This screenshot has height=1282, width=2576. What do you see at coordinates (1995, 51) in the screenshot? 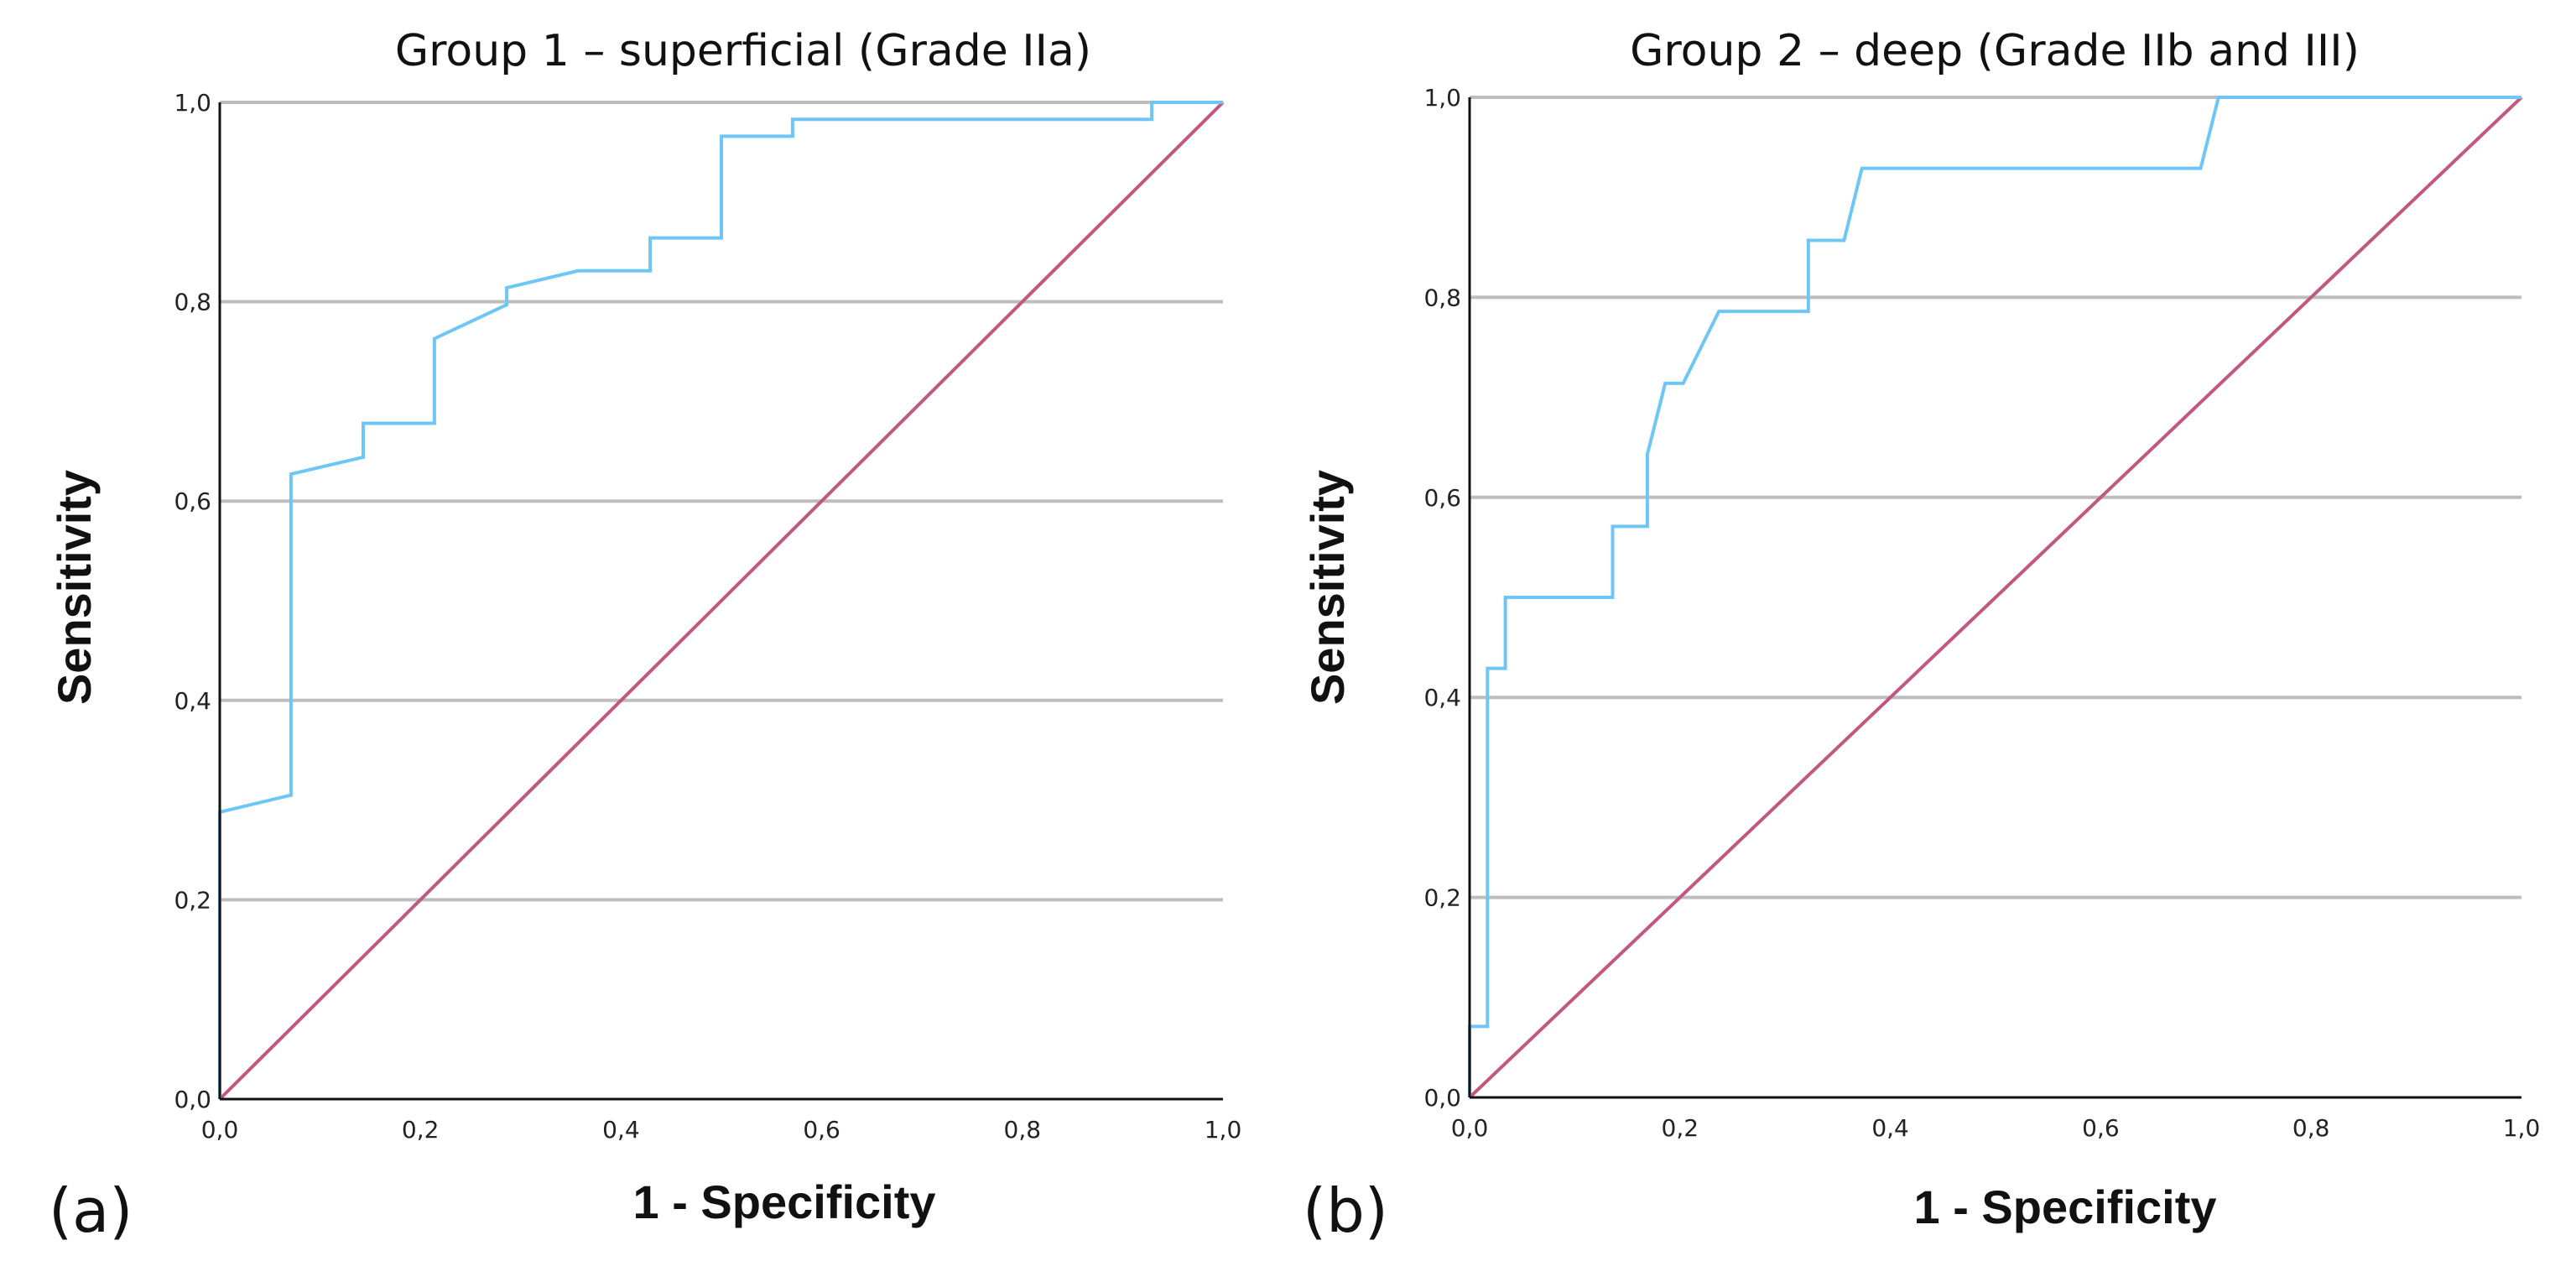
I see `chart-title: Group 2 – deep (Grade IIb and III)` at bounding box center [1995, 51].